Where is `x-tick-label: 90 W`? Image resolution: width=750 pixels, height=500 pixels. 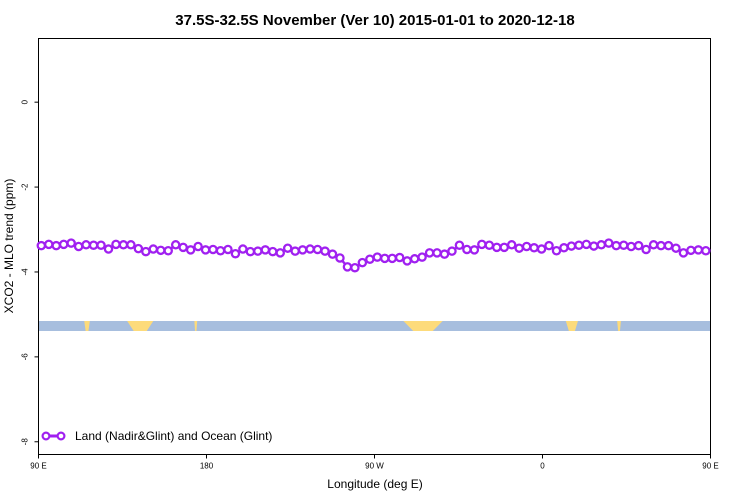 x-tick-label: 90 W is located at coordinates (374, 466).